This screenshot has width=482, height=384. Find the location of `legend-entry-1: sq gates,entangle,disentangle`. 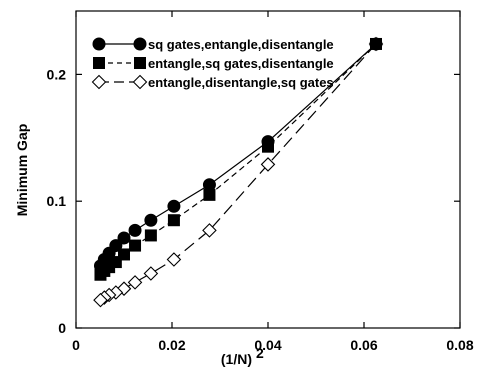

legend-entry-1: sq gates,entangle,disentangle is located at coordinates (213, 44).